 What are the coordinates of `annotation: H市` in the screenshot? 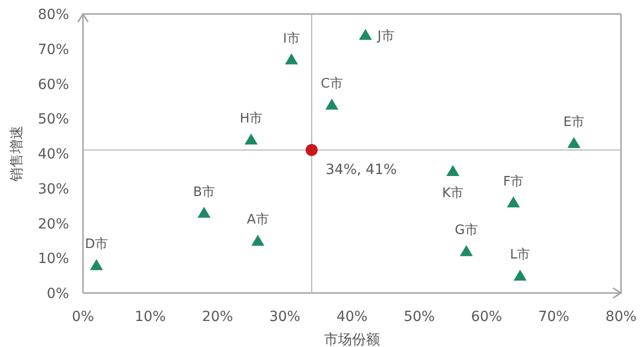 It's located at (251, 119).